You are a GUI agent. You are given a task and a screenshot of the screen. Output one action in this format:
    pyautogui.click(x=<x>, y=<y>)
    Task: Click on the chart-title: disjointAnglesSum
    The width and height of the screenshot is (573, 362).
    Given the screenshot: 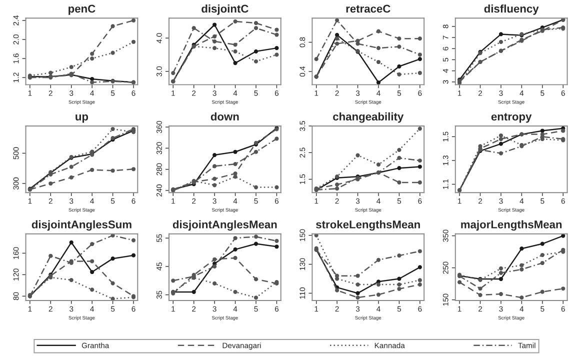 What is the action you would take?
    pyautogui.click(x=82, y=225)
    